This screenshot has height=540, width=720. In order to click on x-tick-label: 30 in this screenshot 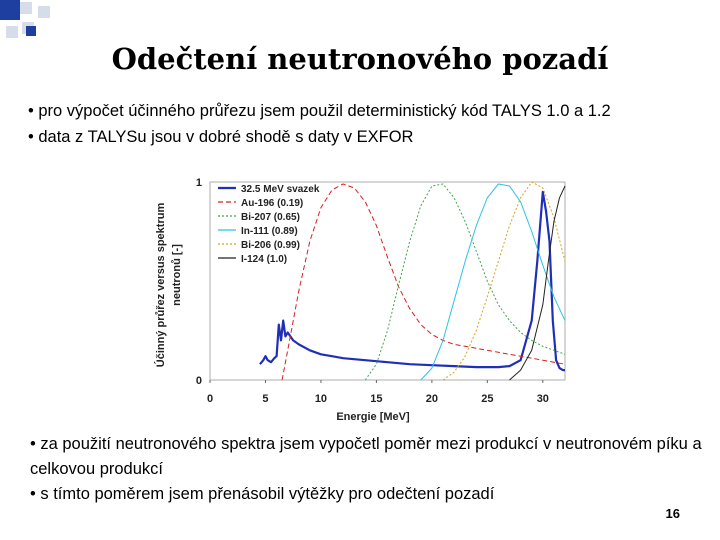, I will do `click(543, 399)`.